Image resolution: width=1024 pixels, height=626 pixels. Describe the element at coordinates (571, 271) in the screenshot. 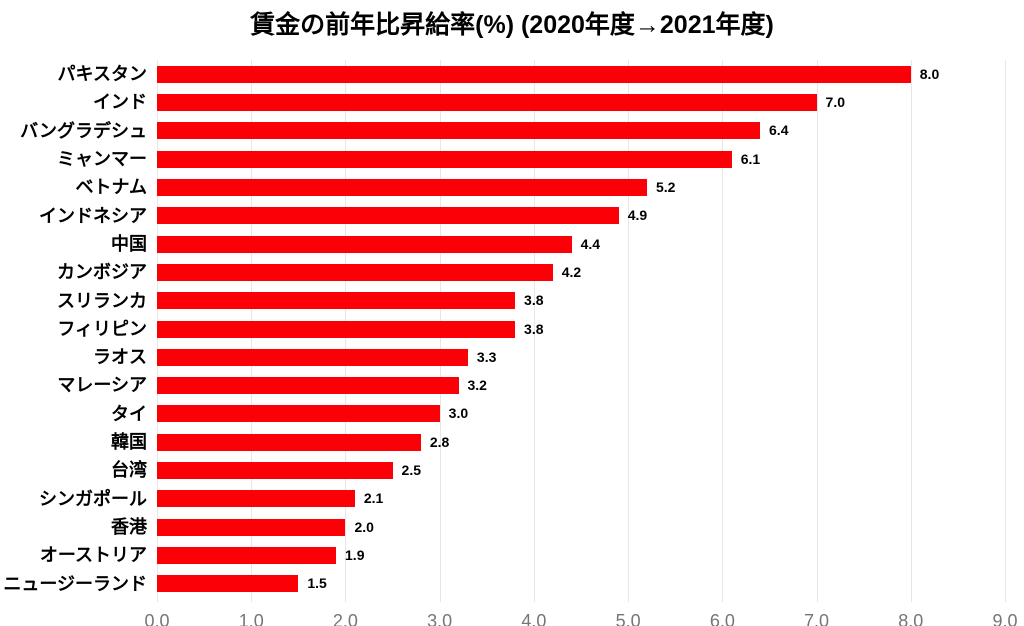

I see `bar-value-label: 4.2` at that location.